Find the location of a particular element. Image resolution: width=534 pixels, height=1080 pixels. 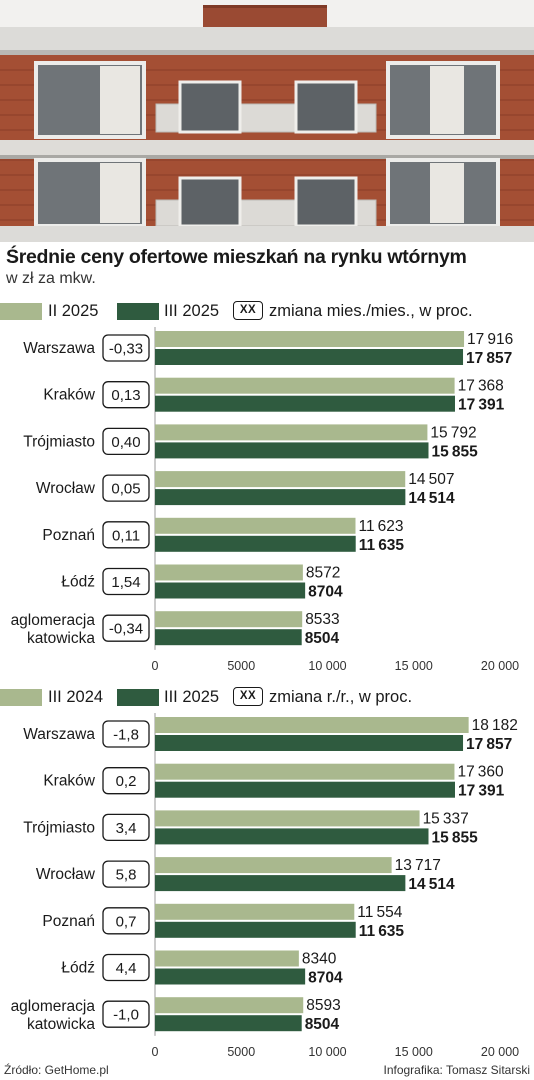

change-value: 1,54 is located at coordinates (125, 582).